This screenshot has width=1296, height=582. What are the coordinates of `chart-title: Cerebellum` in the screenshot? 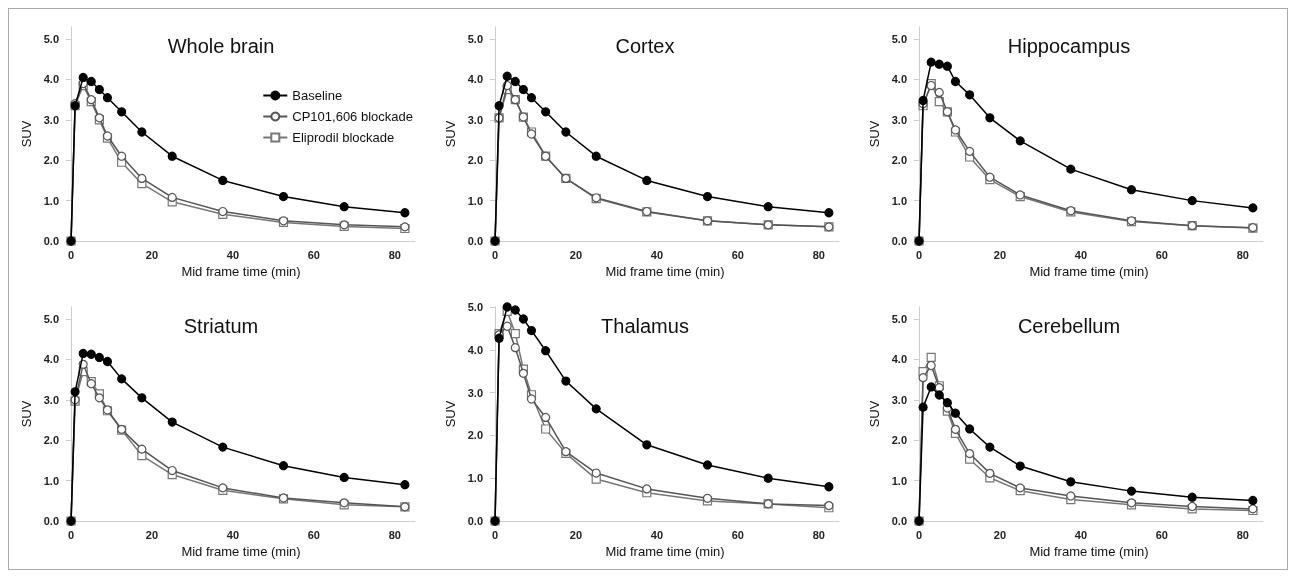 It's located at (1069, 326).